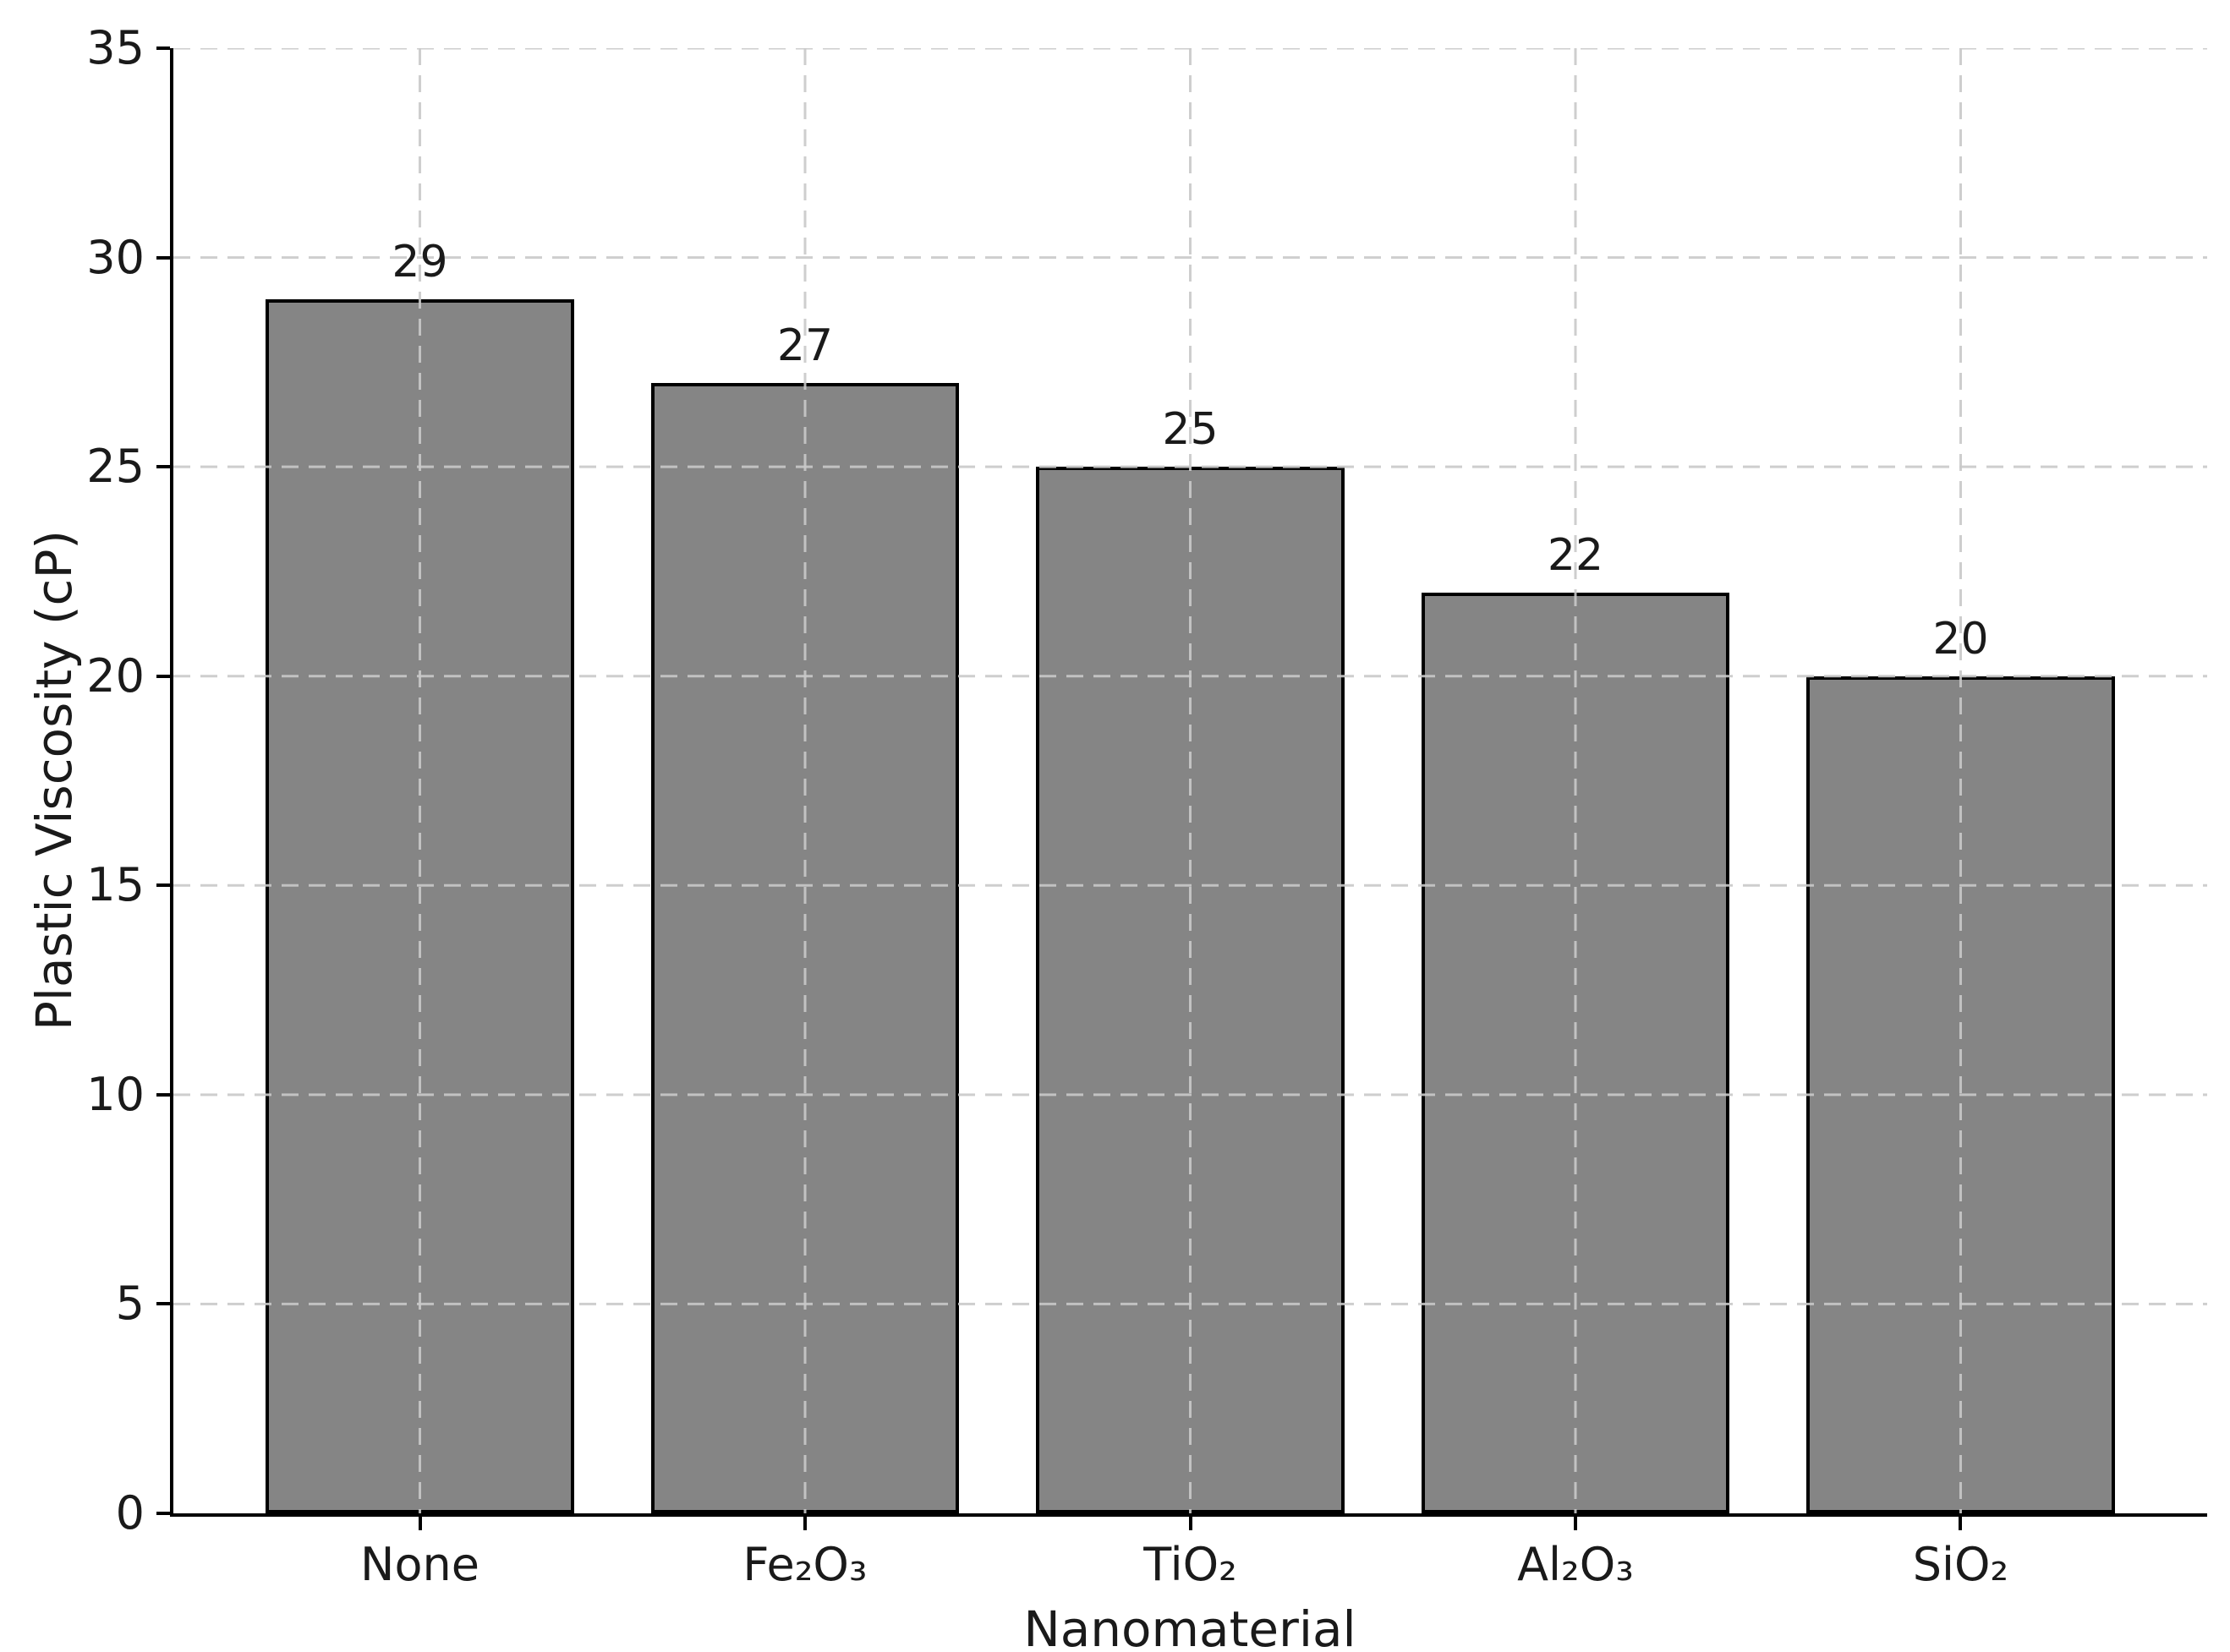 This screenshot has width=2230, height=1652. Describe the element at coordinates (116, 48) in the screenshot. I see `y-tick-label-35: 35` at that location.